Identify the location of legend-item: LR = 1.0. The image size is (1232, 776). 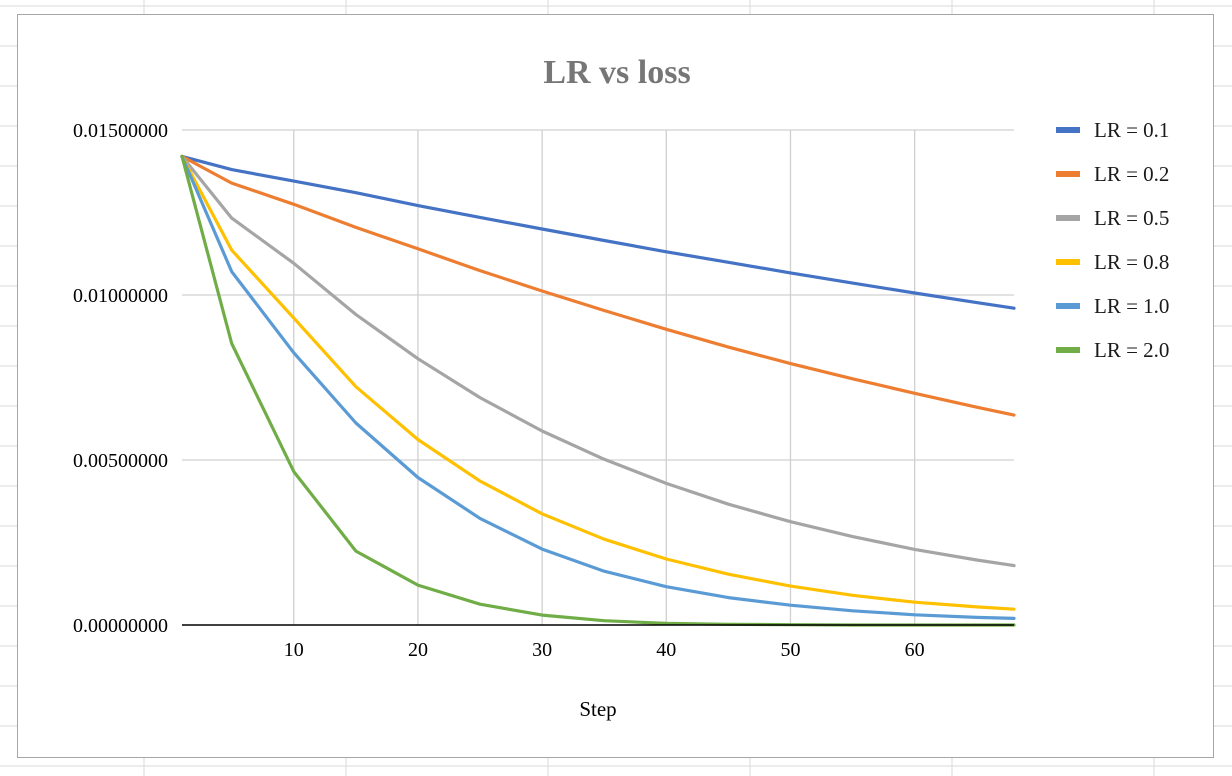
(1112, 306).